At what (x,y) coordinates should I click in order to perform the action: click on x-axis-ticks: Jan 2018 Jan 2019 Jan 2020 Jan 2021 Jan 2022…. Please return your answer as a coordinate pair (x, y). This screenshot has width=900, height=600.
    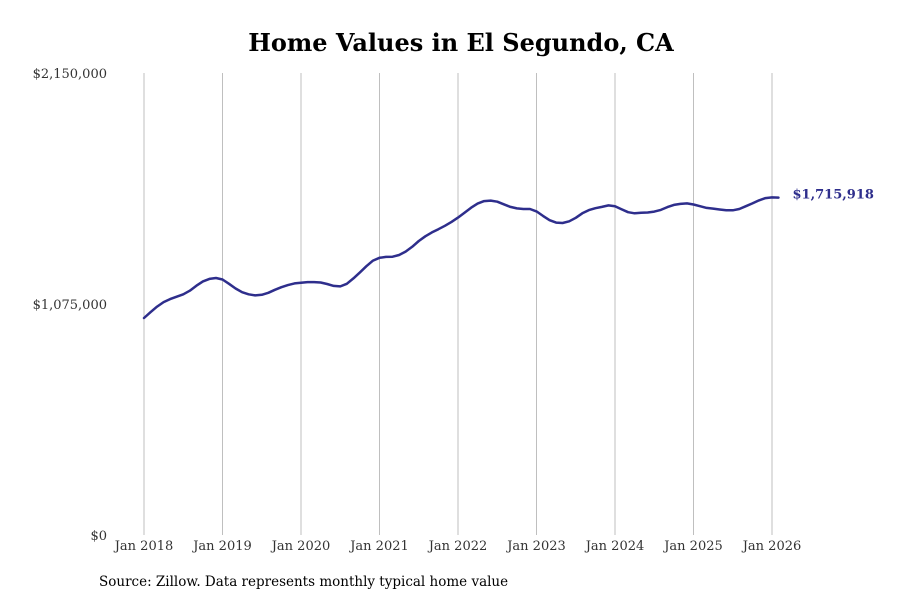
    Looking at the image, I should click on (457, 546).